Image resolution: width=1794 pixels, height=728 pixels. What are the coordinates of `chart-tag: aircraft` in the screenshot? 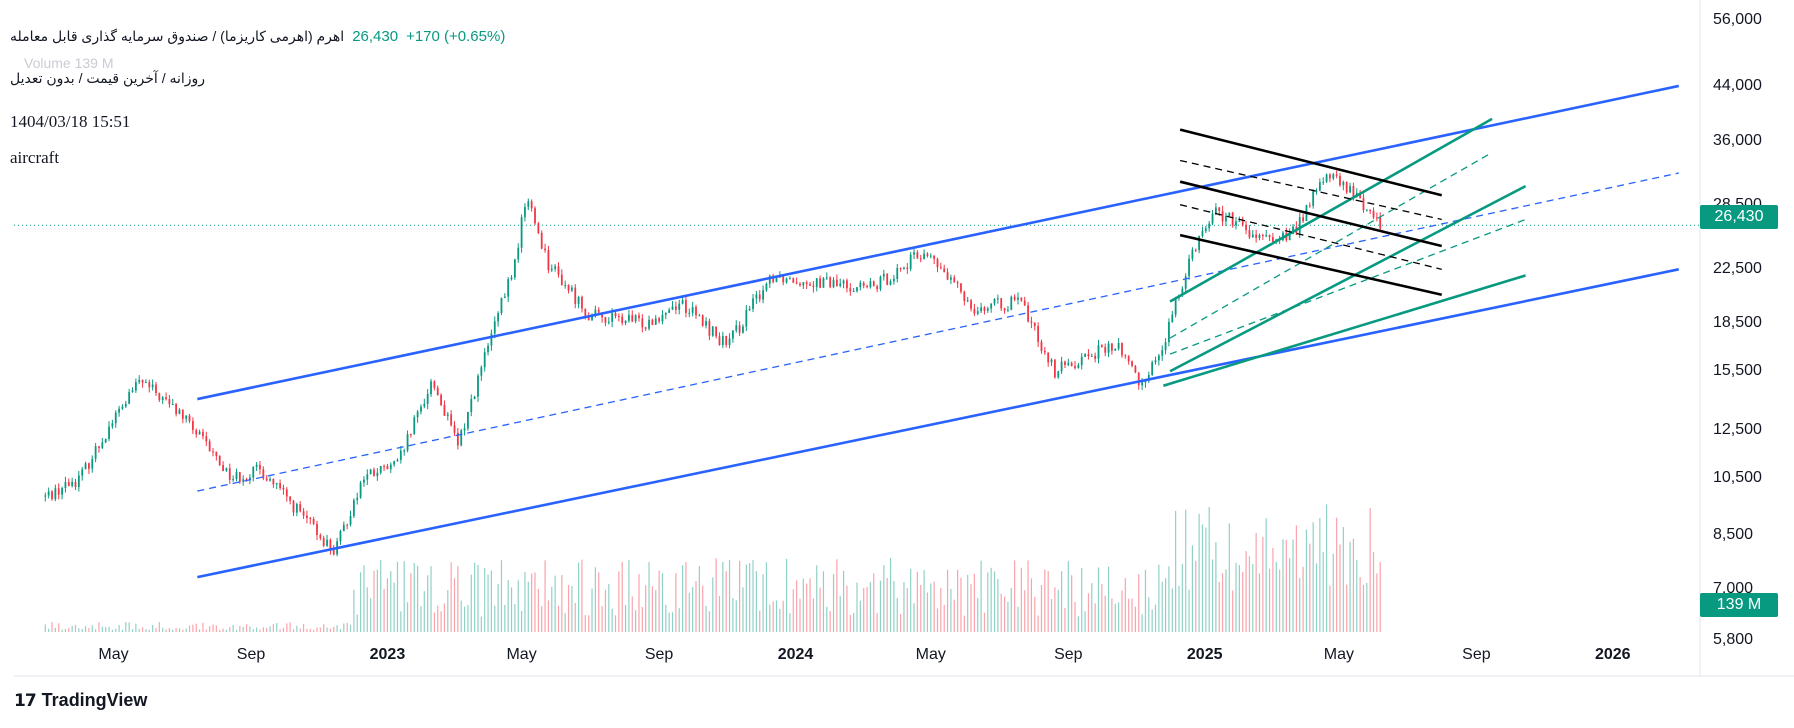 It's located at (35, 157).